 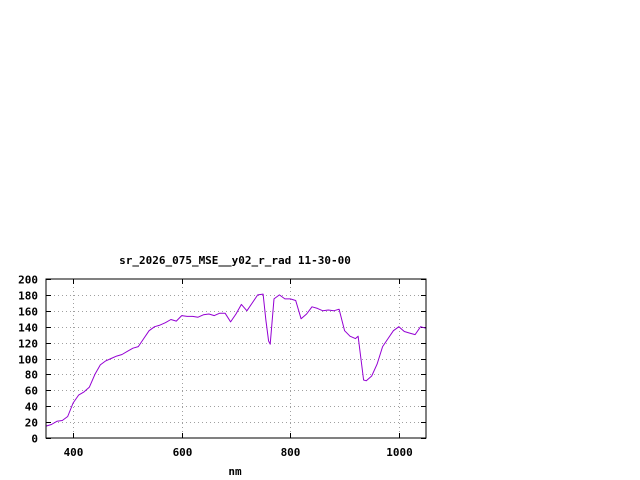 I want to click on y-tick-label: 120, so click(x=28, y=344).